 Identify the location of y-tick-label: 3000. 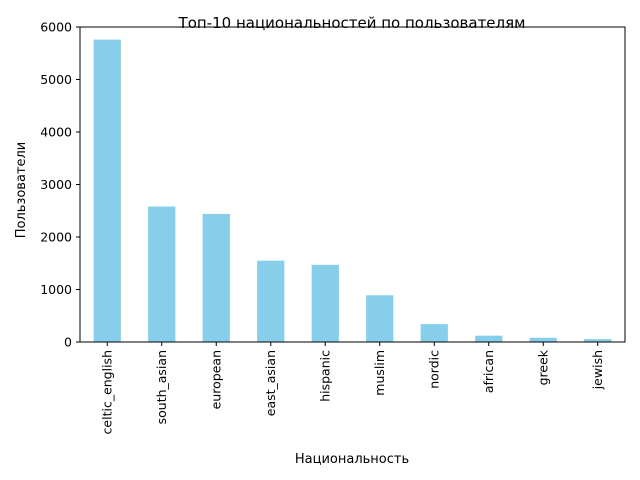
(56, 184).